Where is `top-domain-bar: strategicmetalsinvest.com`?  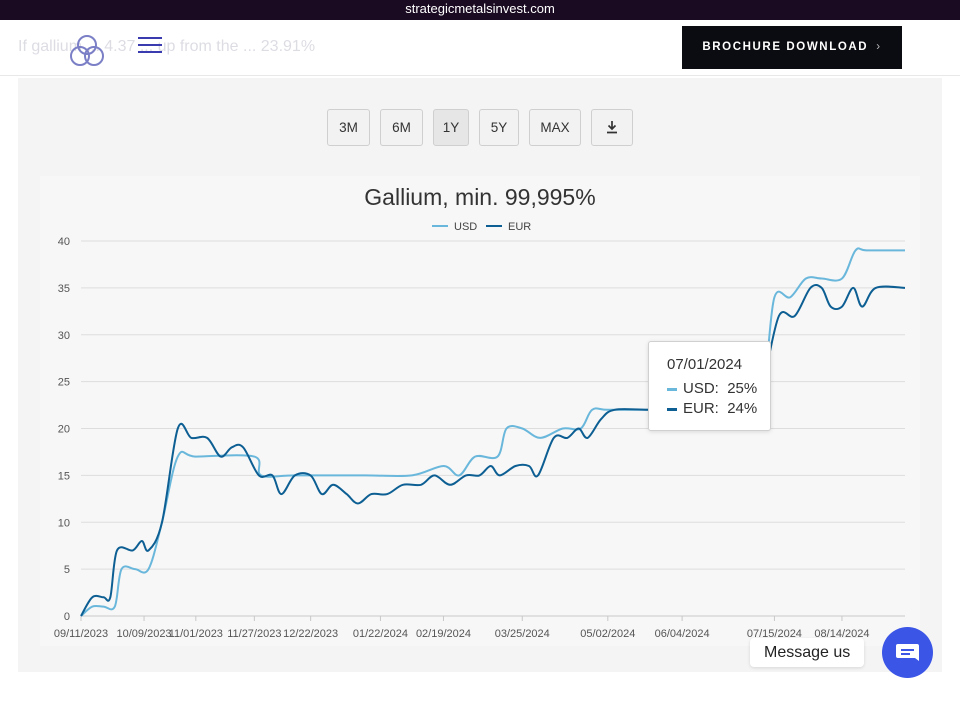
top-domain-bar: strategicmetalsinvest.com is located at coordinates (480, 10).